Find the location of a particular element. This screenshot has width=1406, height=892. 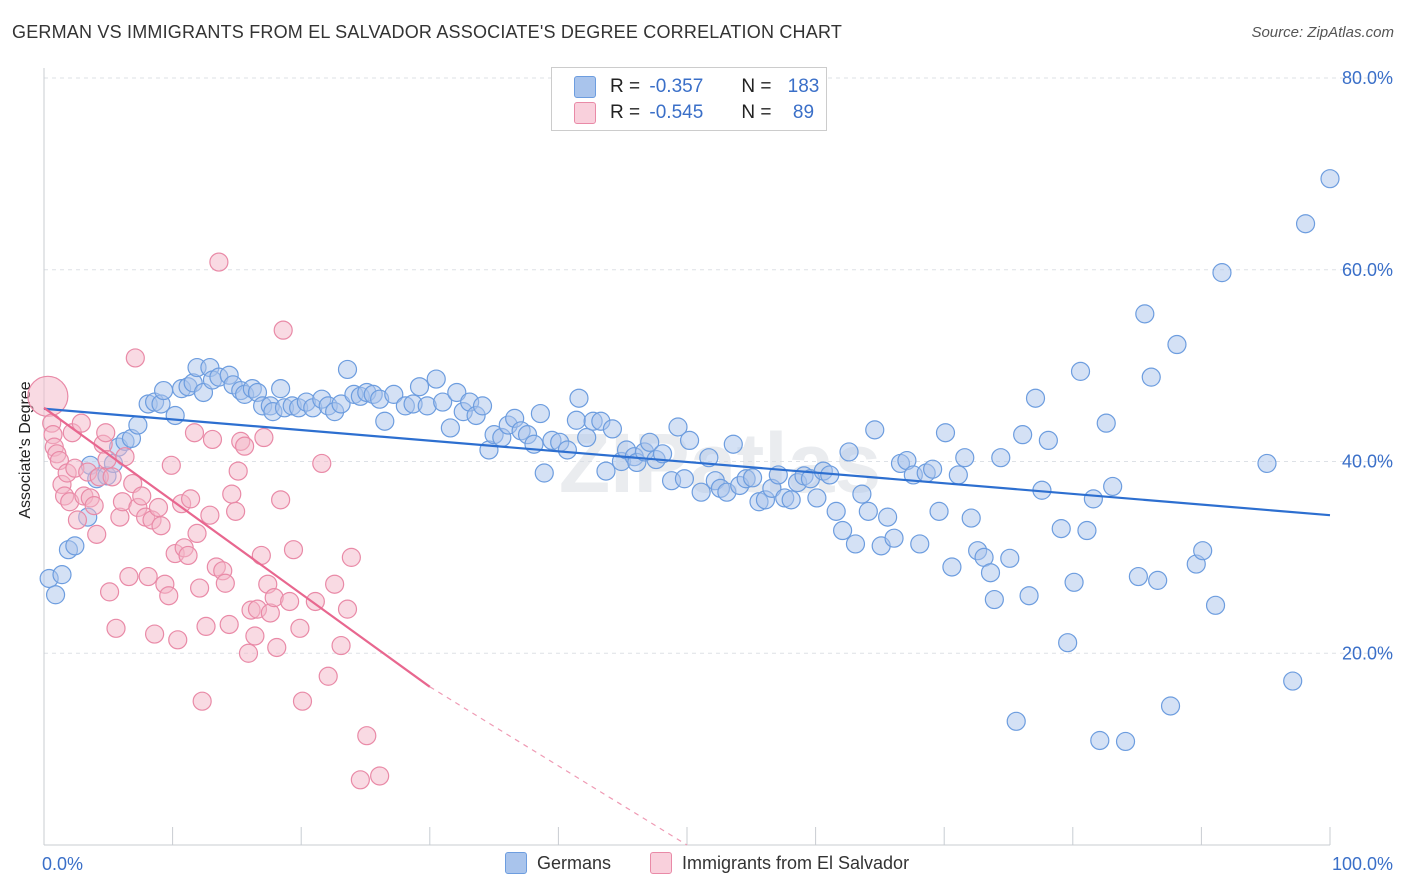

legend-item-germans: Germans is located at coordinates (558, 863).